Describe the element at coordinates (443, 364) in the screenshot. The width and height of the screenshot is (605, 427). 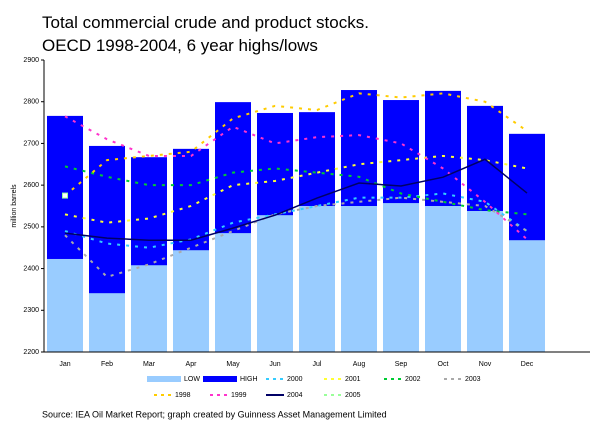
I see `x-tick-label: Oct` at that location.